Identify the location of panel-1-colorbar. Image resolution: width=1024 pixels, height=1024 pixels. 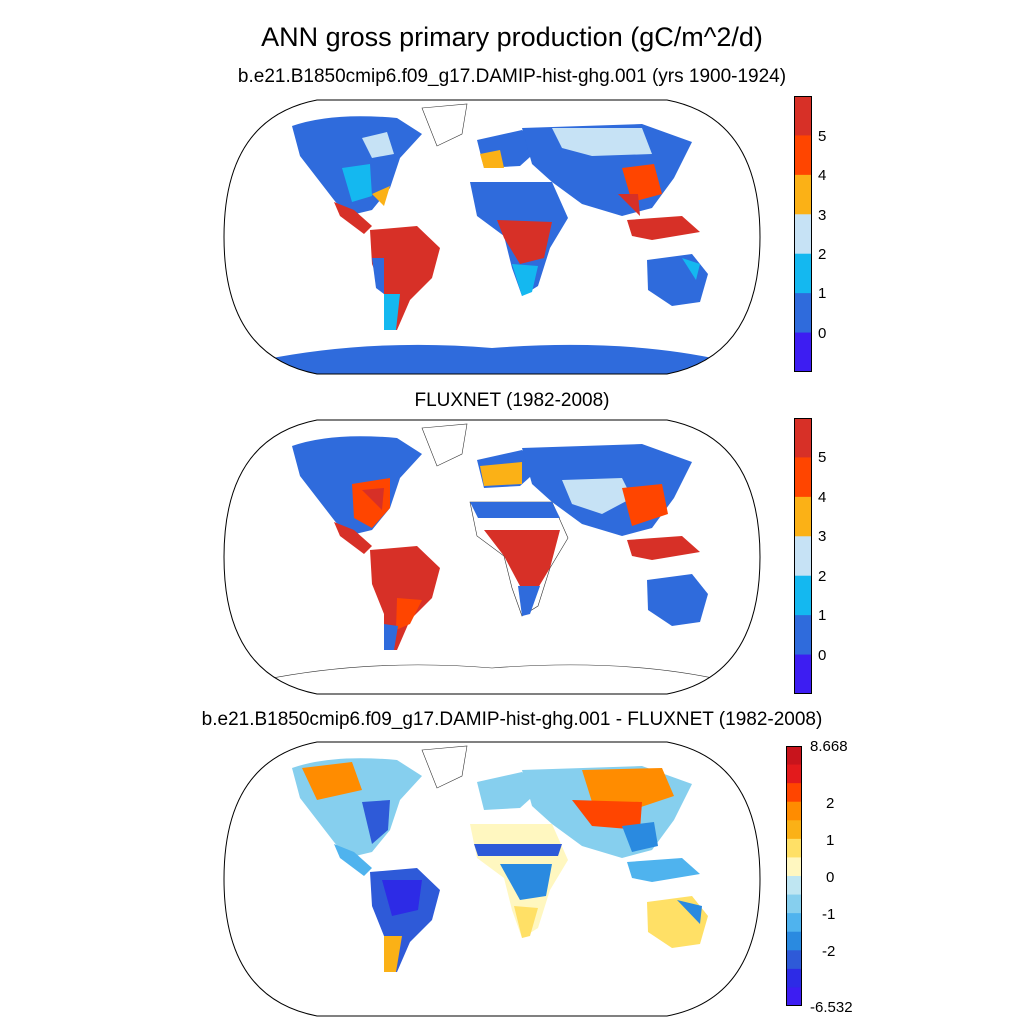
(803, 234).